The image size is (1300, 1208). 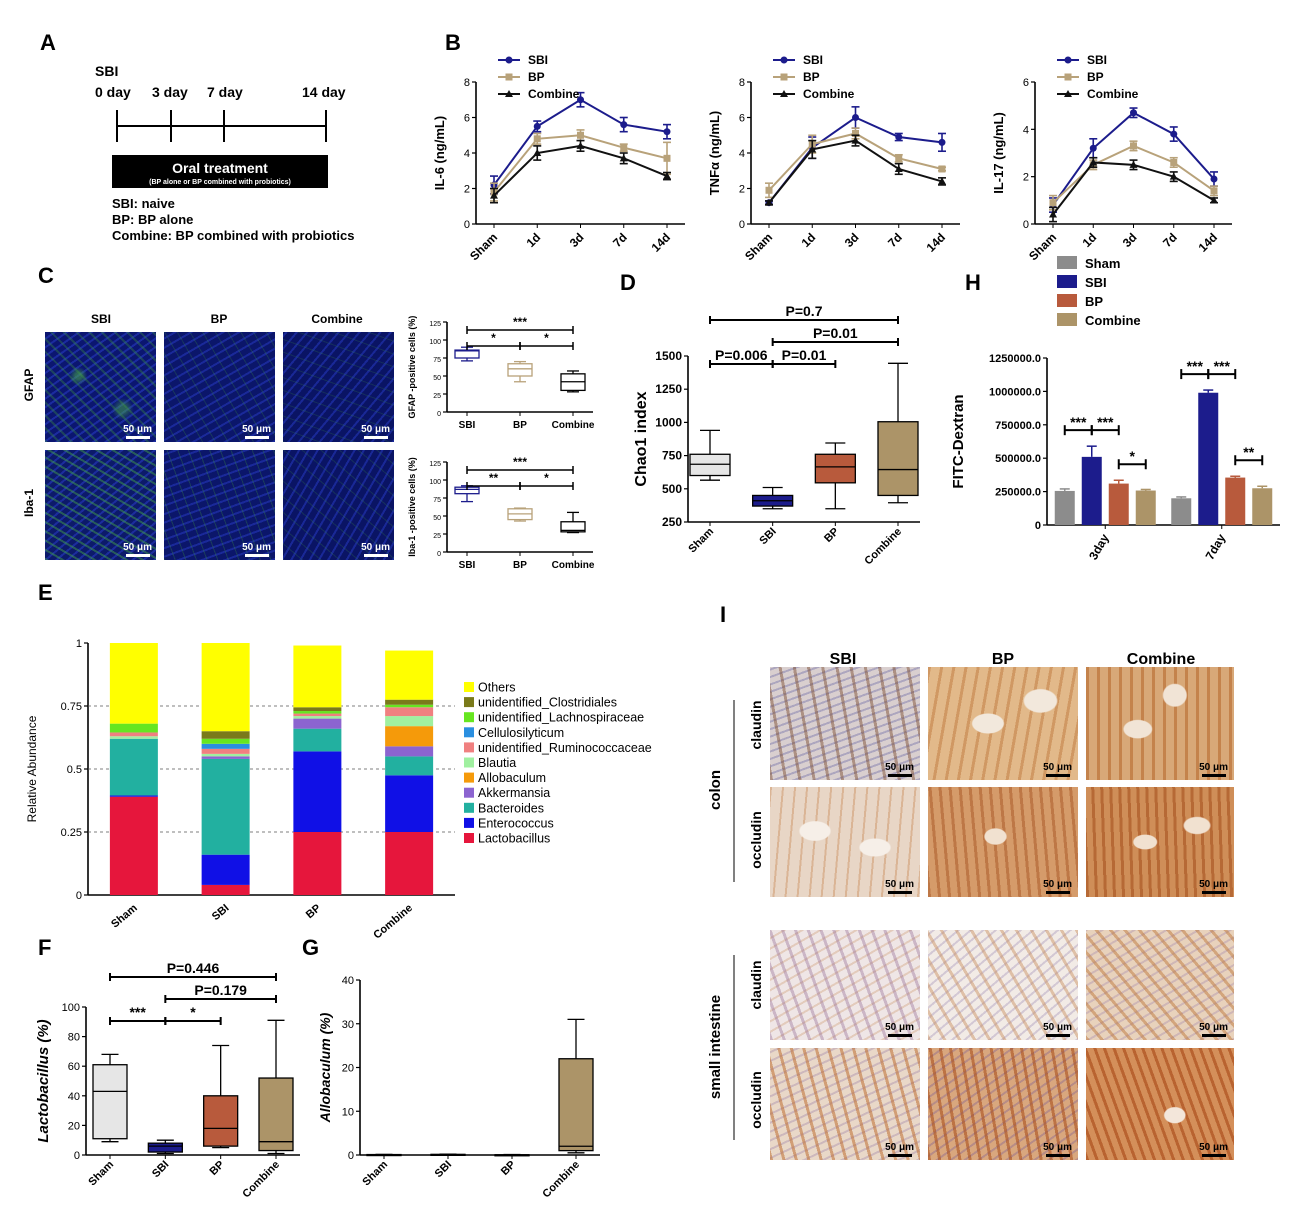 I want to click on y-tick-label: 500000.0, so click(x=1018, y=459).